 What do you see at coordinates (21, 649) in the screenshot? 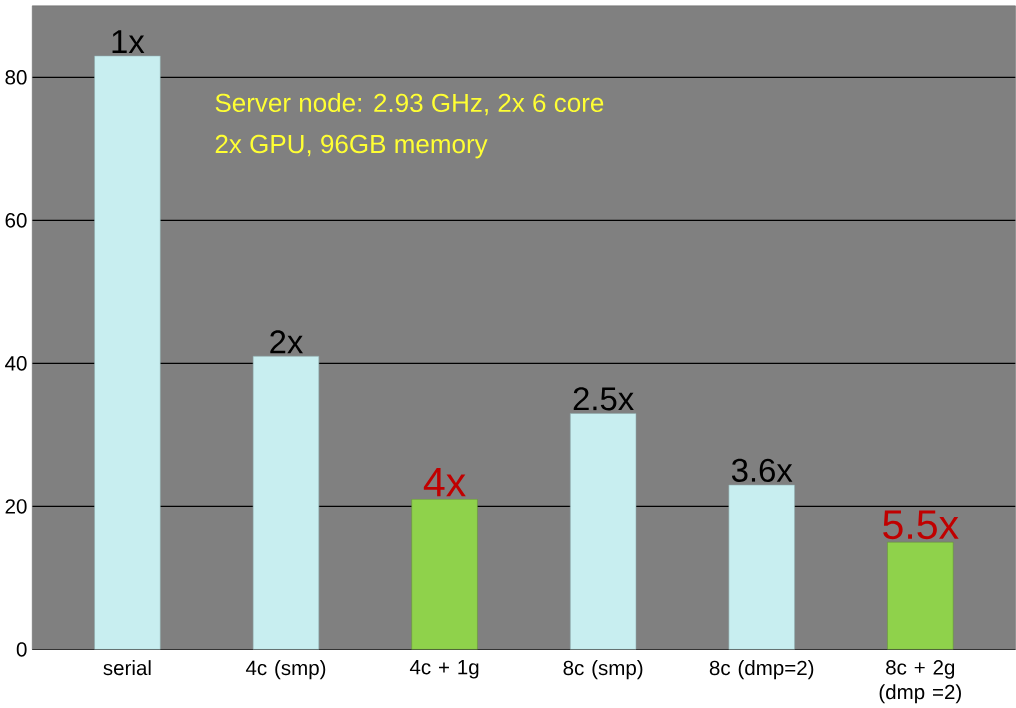
I see `y-tick-label: 0` at bounding box center [21, 649].